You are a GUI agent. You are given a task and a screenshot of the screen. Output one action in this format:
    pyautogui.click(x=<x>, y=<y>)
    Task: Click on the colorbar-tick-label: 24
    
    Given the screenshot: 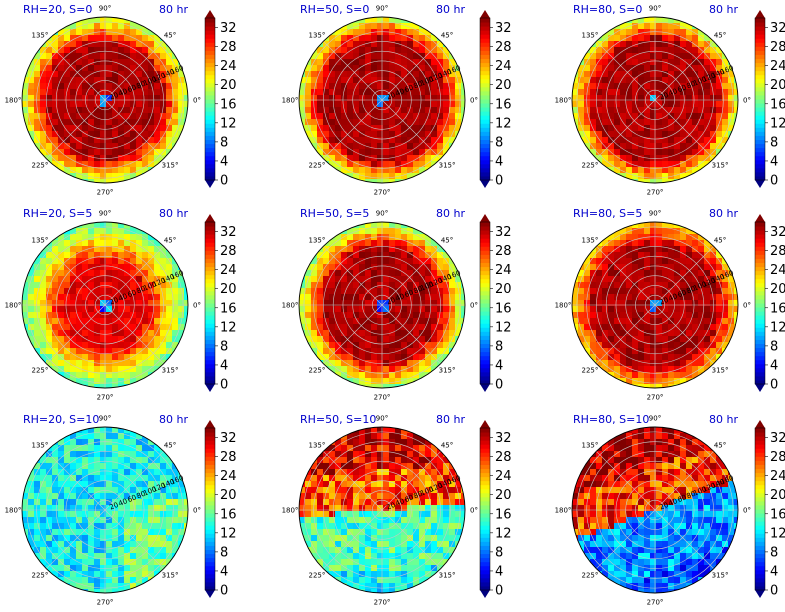 What is the action you would take?
    pyautogui.click(x=228, y=66)
    